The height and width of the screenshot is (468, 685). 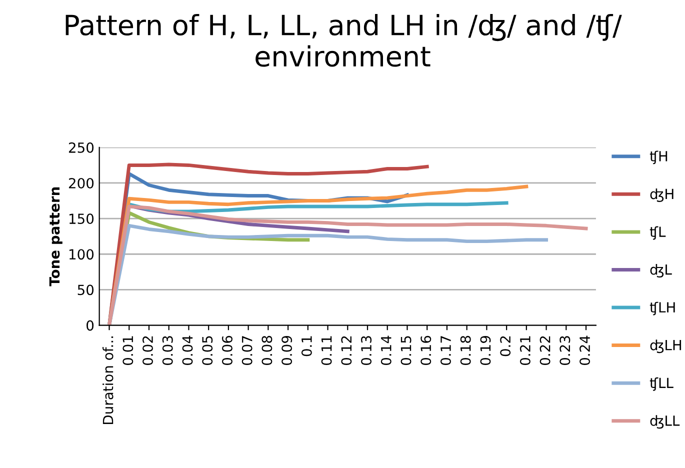 What do you see at coordinates (148, 350) in the screenshot?
I see `x-tick-label: 0.02` at bounding box center [148, 350].